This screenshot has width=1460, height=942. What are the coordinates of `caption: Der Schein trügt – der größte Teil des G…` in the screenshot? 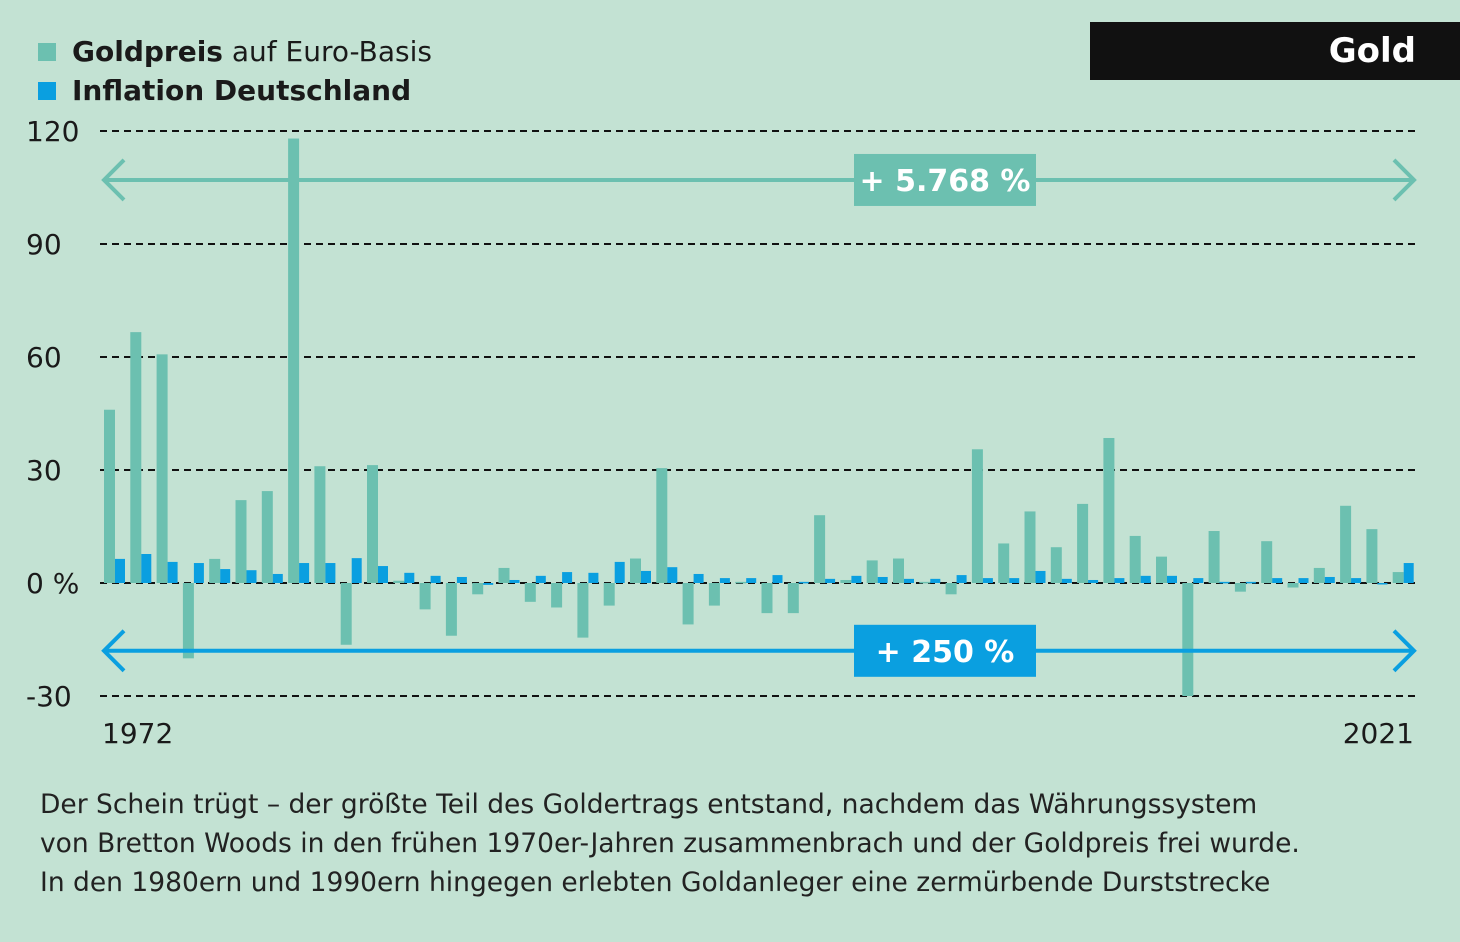 It's located at (670, 843).